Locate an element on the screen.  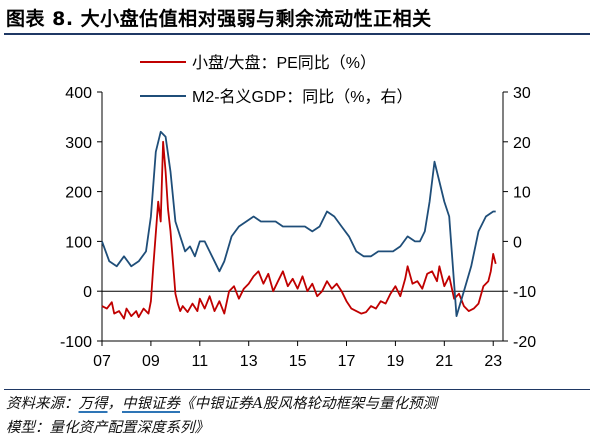
legend: 小盘/大盘：PE同比（%） M2-名义GDP：同比（%，右） is located at coordinates (276, 79).